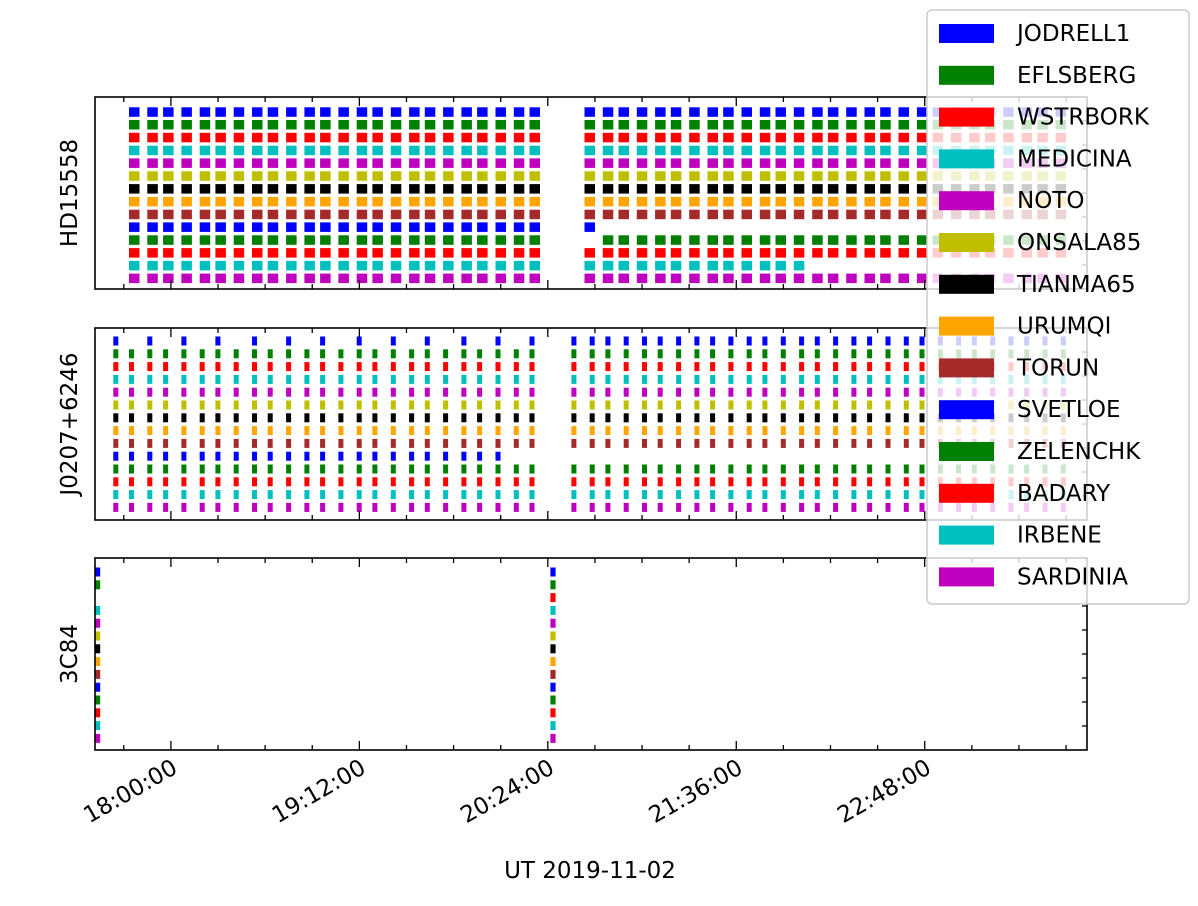  I want to click on y-axis-label-panel-2: J0207+6246, so click(70, 424).